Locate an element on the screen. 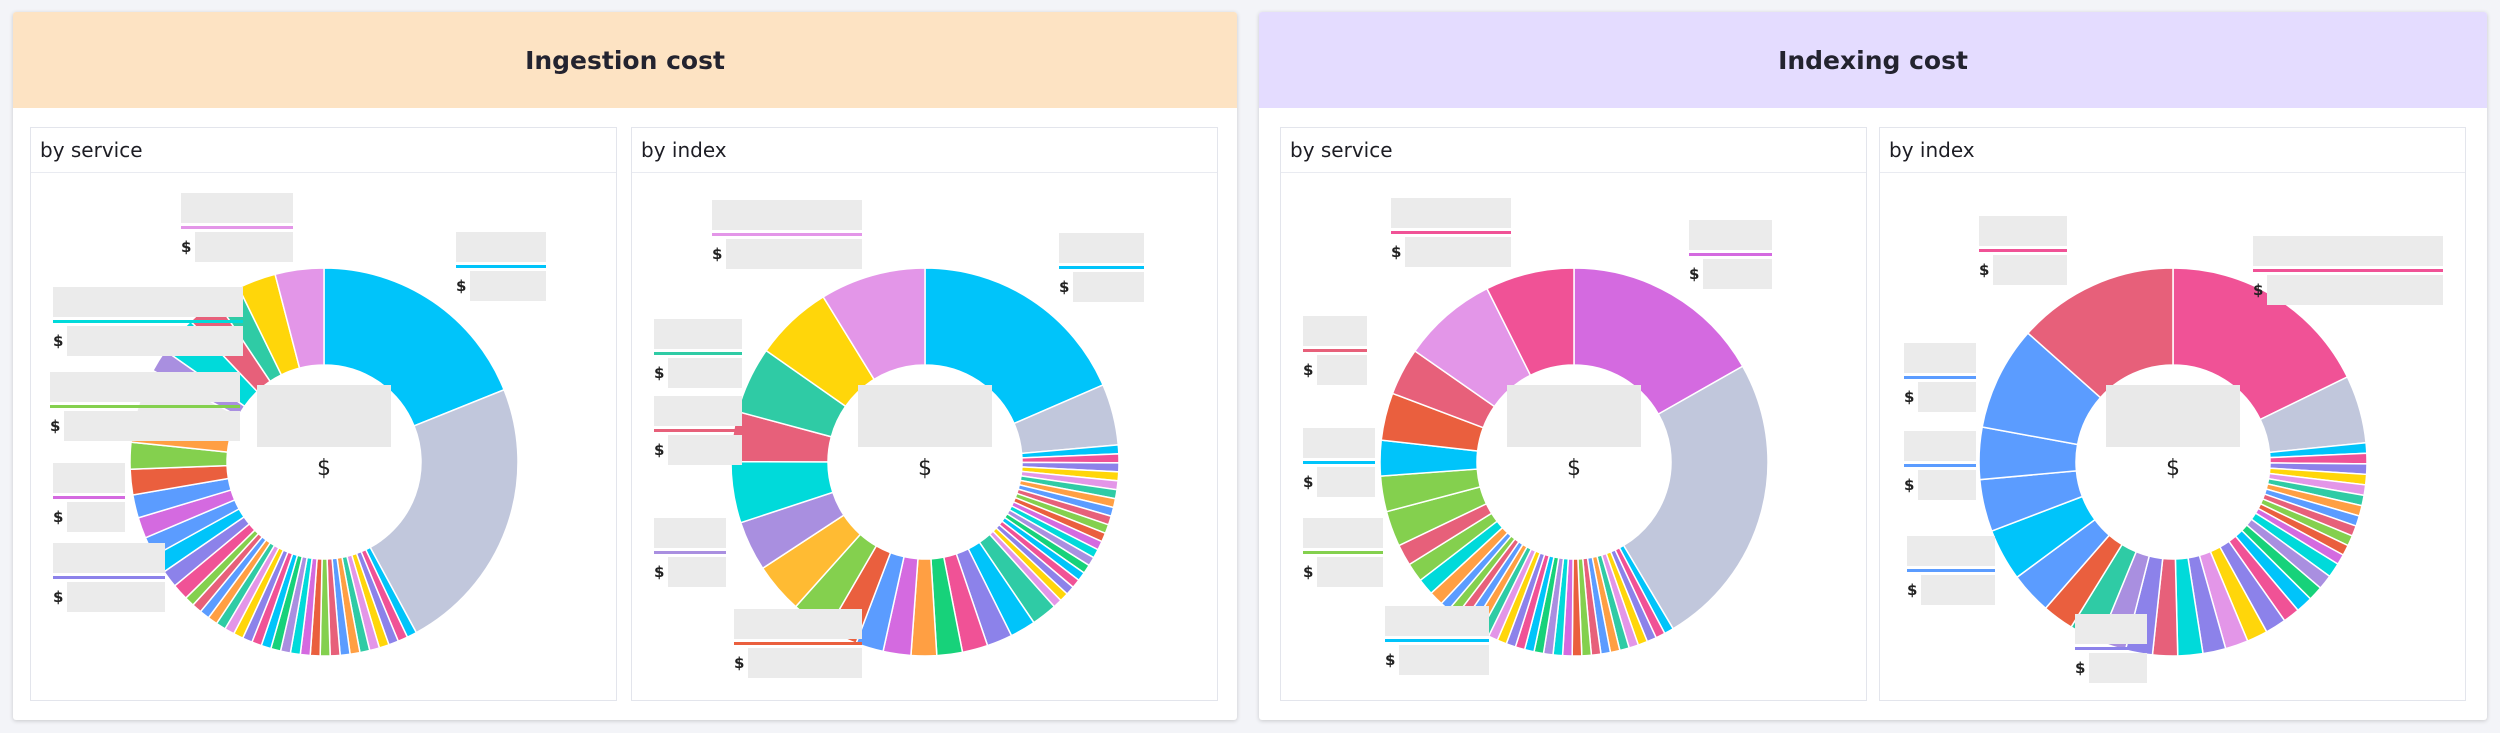 This screenshot has height=733, width=2500. ingestion-cost-header: Ingestion cost is located at coordinates (625, 60).